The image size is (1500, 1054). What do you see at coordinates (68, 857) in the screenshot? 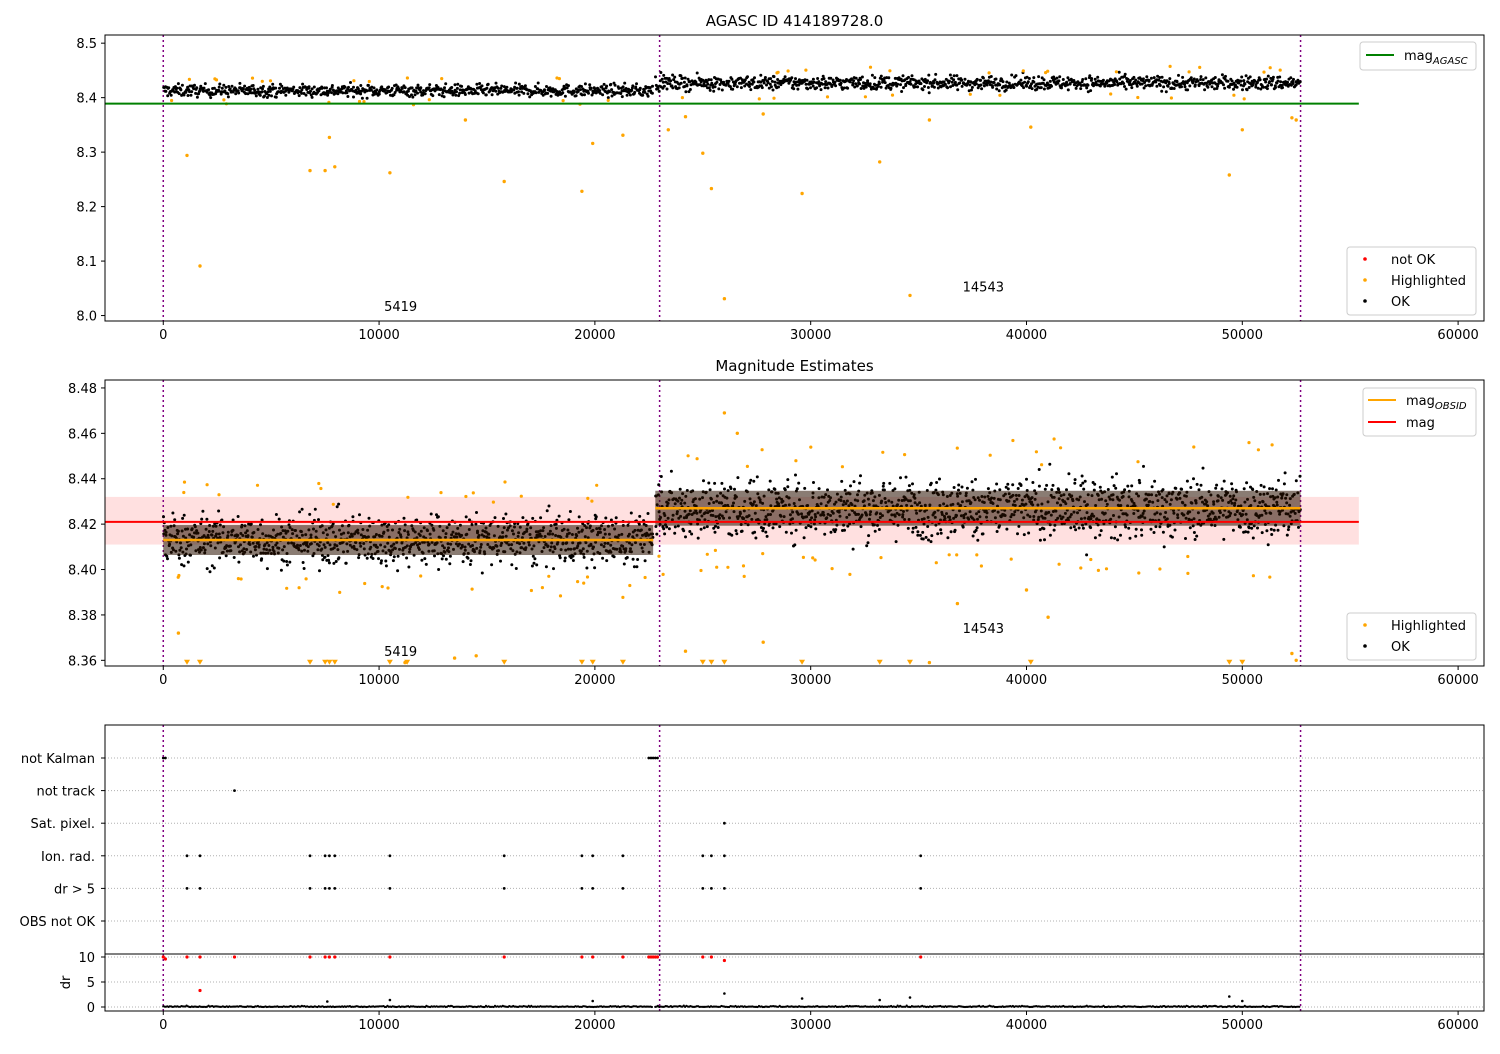
I see `flag-category-label: Ion. rad.` at bounding box center [68, 857].